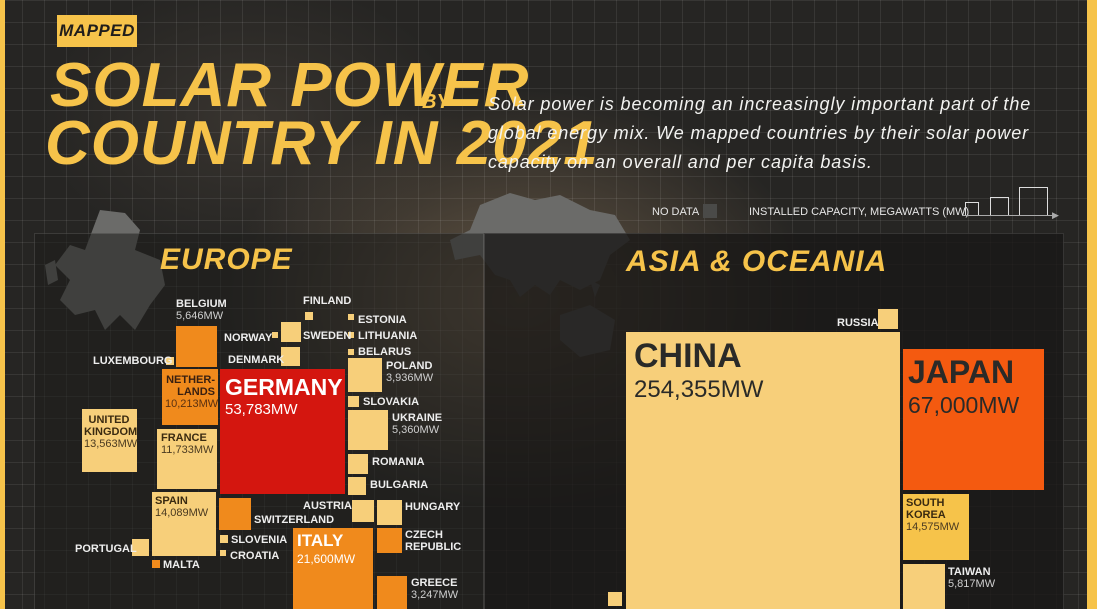  I want to click on label-china-value: 254,355MW, so click(699, 389).